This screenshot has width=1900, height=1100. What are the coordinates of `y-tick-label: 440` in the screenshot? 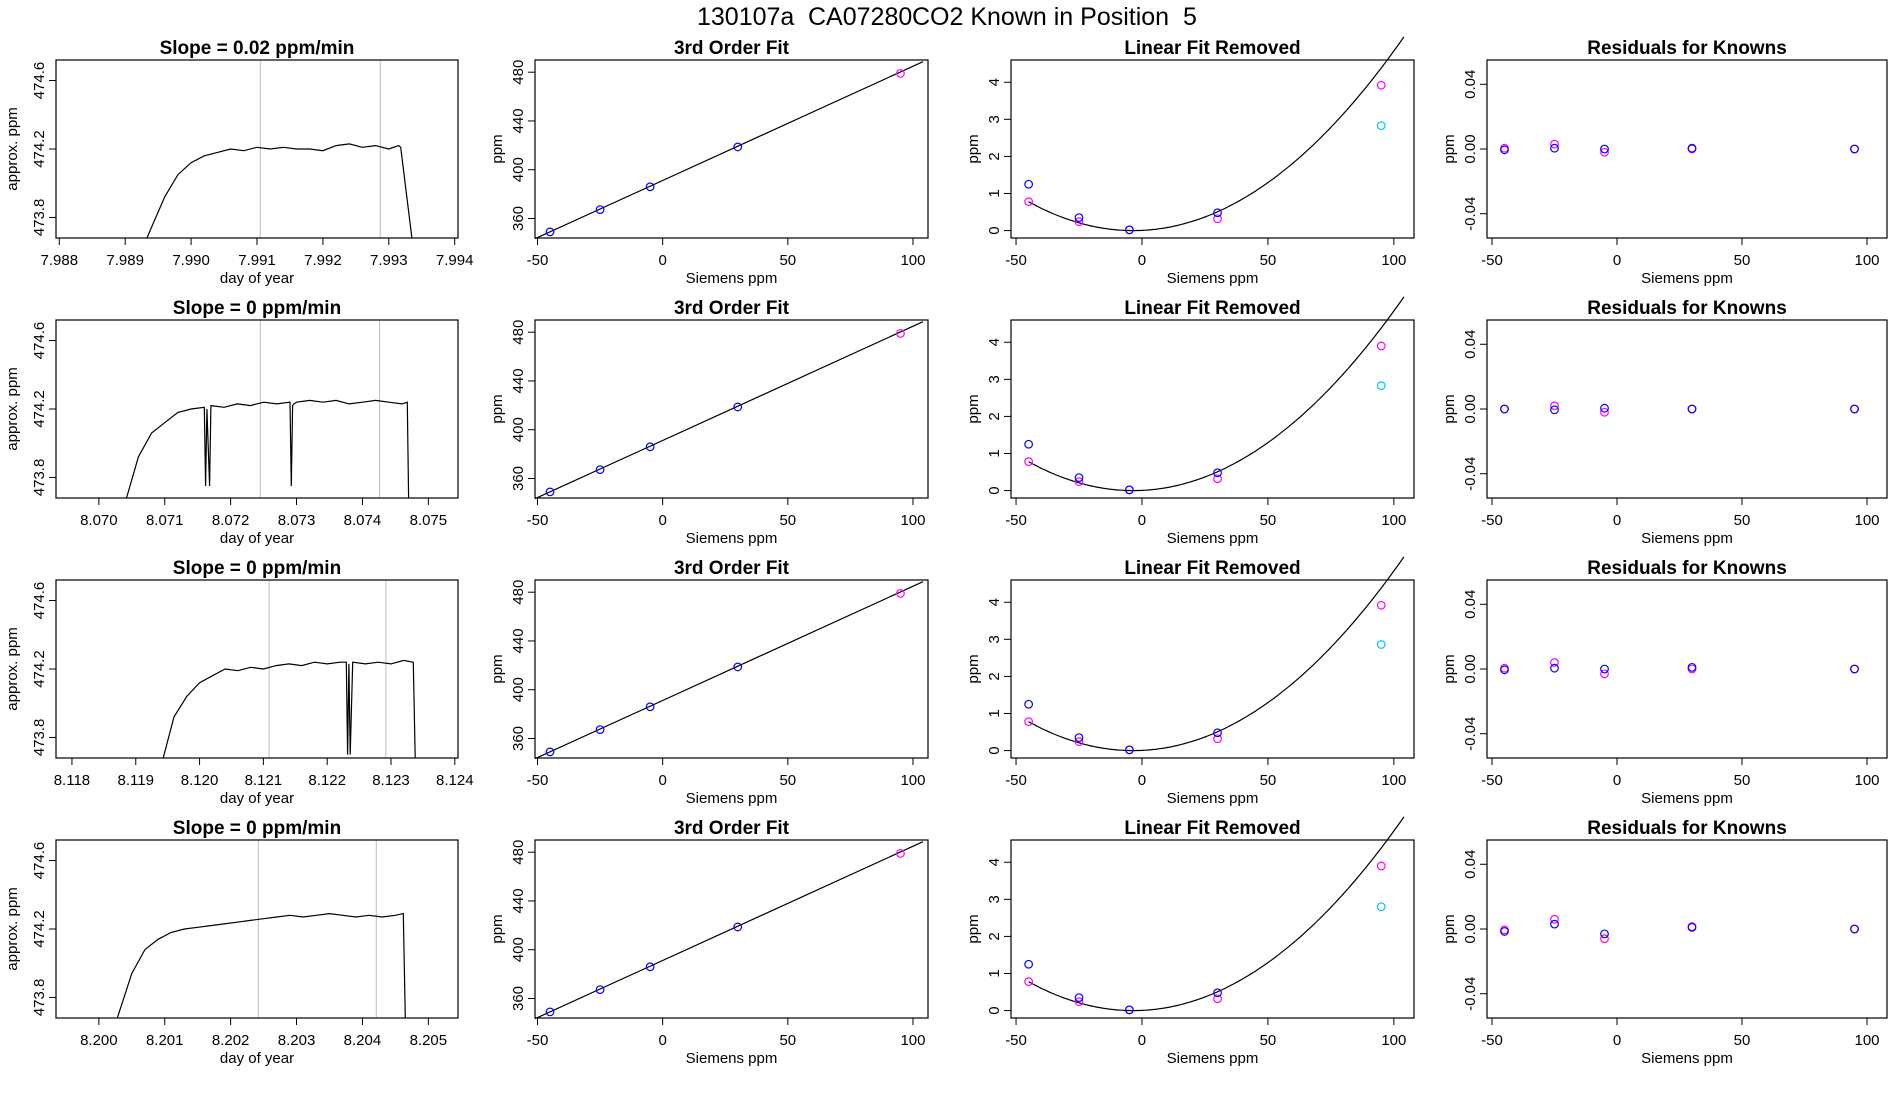 It's located at (518, 900).